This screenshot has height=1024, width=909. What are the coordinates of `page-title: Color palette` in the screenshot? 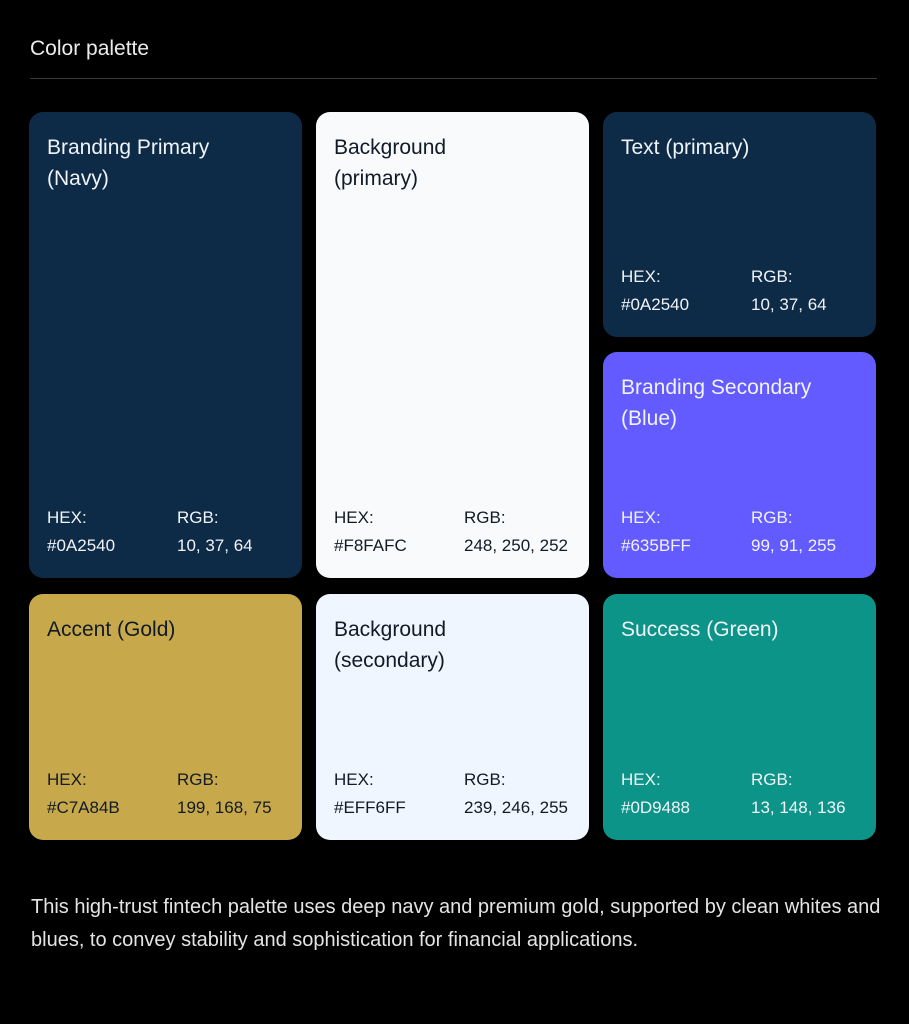 It's located at (90, 48).